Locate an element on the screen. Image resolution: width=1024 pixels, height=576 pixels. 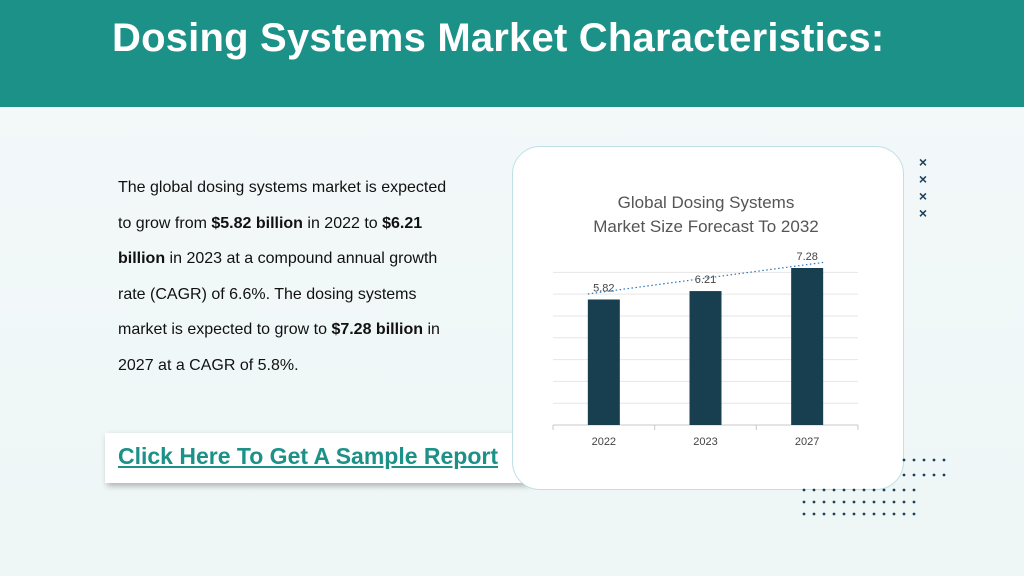
data-label-2027: 7.28 is located at coordinates (806, 257).